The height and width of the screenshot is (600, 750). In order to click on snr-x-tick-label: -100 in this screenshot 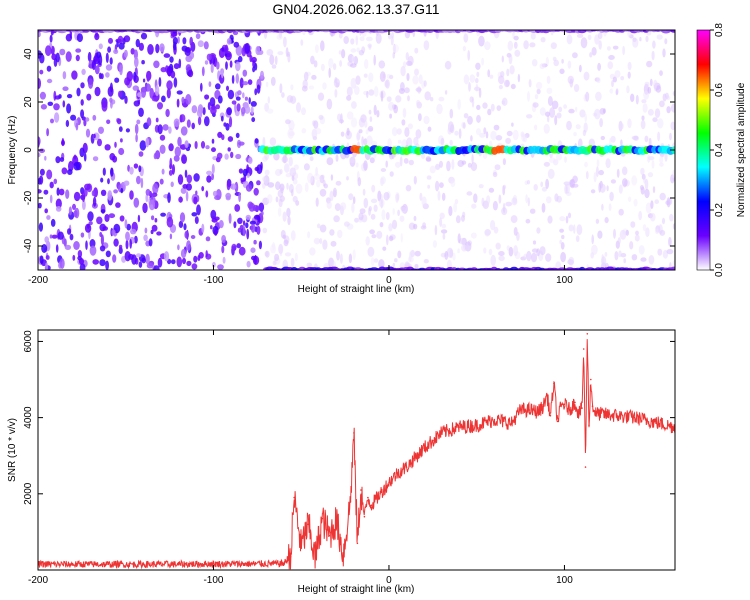, I will do `click(213, 580)`.